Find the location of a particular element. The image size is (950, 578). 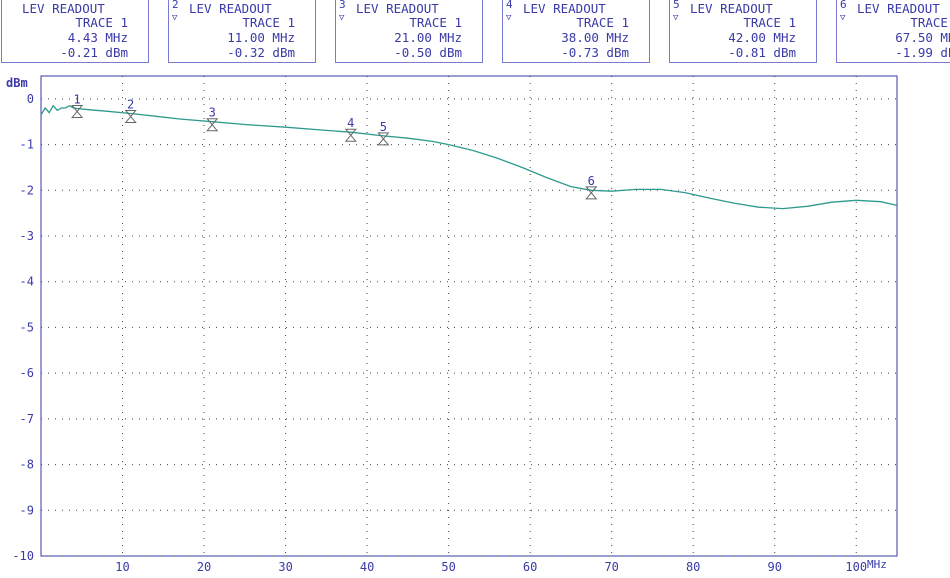

x-tick-label: 50 is located at coordinates (448, 567).